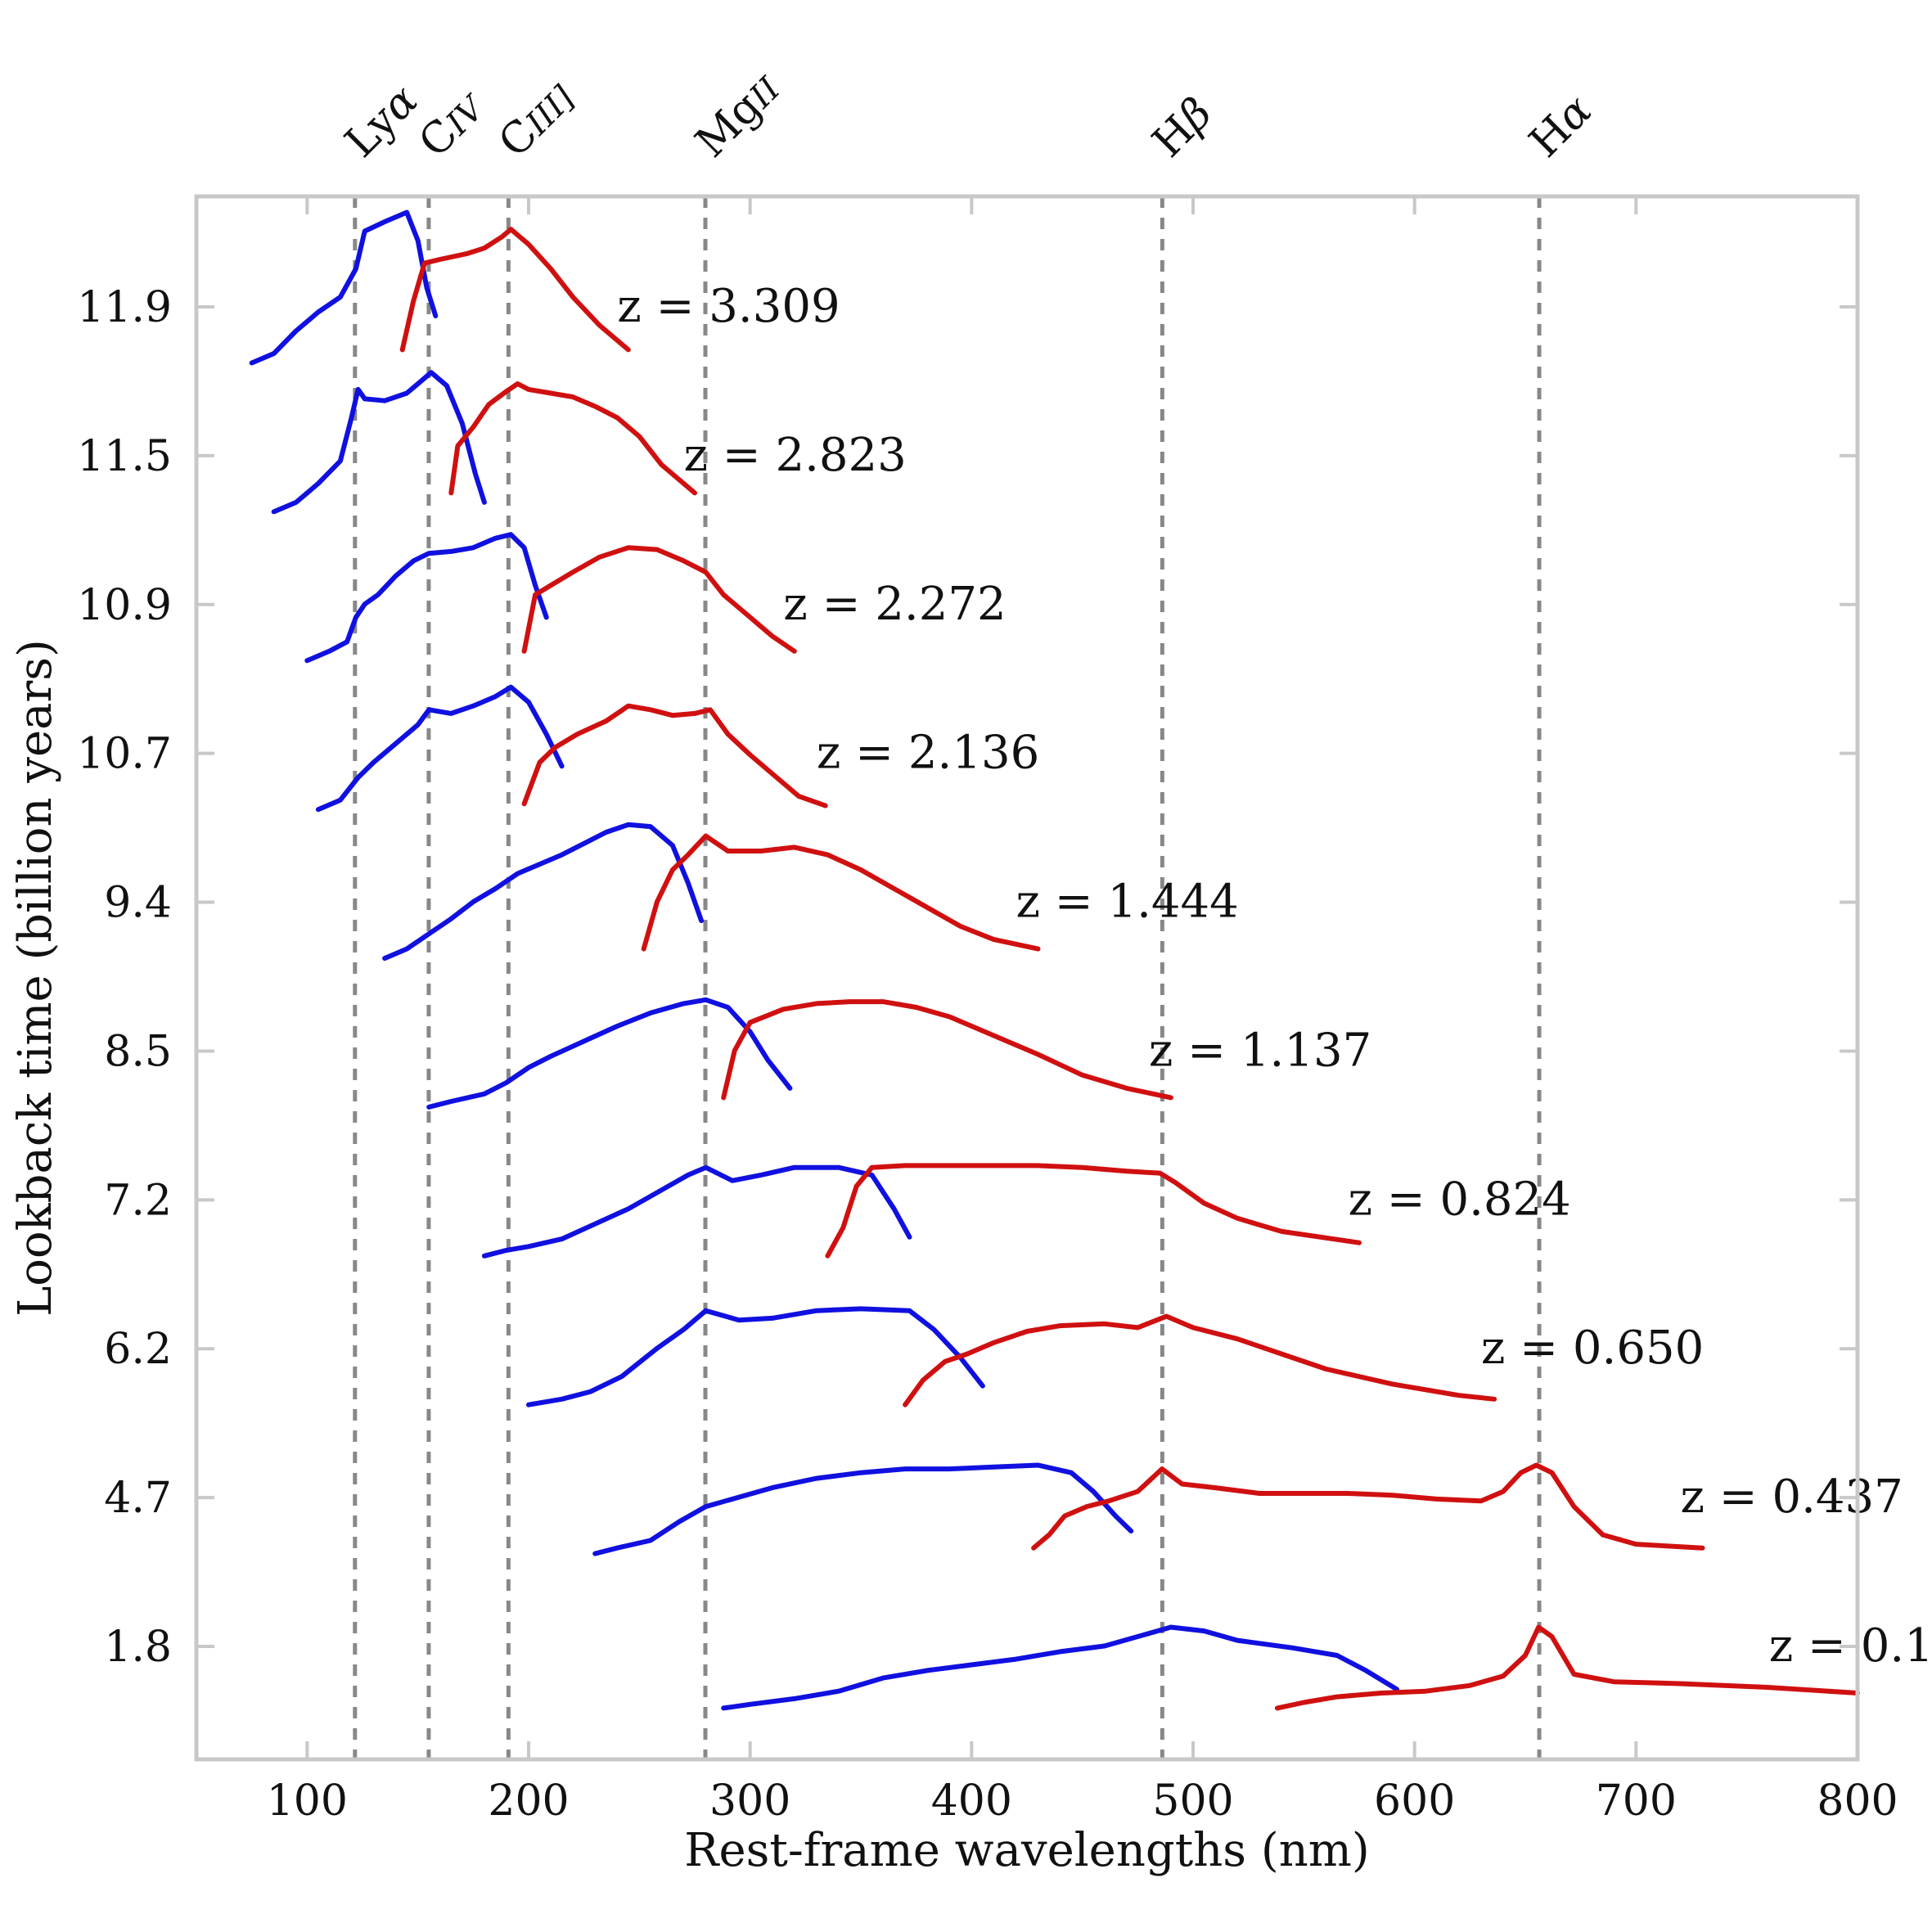 This screenshot has height=1932, width=1932. I want to click on y-tick-label: 7.2, so click(138, 1200).